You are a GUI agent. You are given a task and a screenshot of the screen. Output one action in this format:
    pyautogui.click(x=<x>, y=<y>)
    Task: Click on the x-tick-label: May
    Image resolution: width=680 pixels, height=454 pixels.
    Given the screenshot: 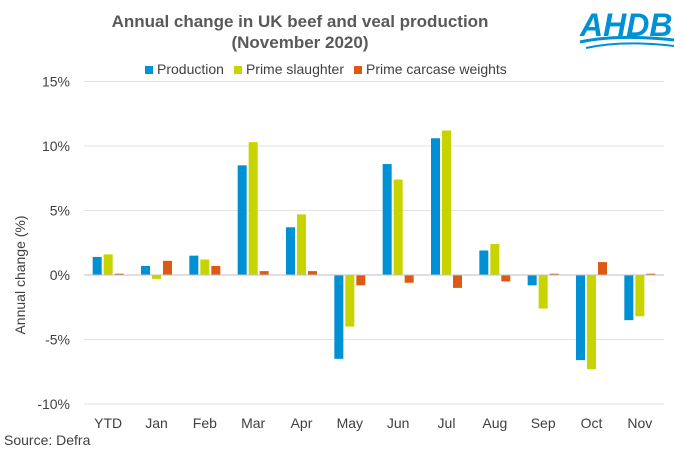 What is the action you would take?
    pyautogui.click(x=350, y=423)
    